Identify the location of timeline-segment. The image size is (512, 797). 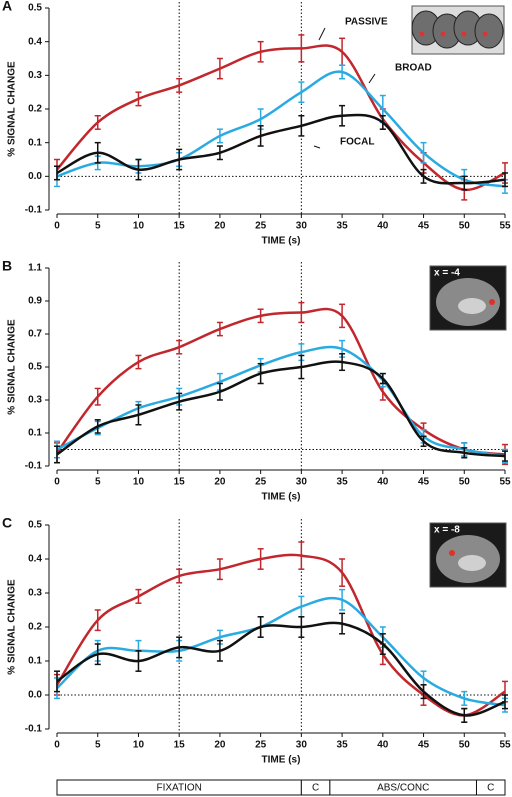
(490, 787).